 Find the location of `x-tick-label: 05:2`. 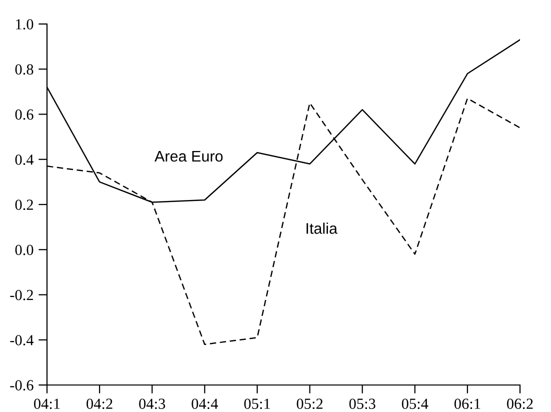

x-tick-label: 05:2 is located at coordinates (309, 404).